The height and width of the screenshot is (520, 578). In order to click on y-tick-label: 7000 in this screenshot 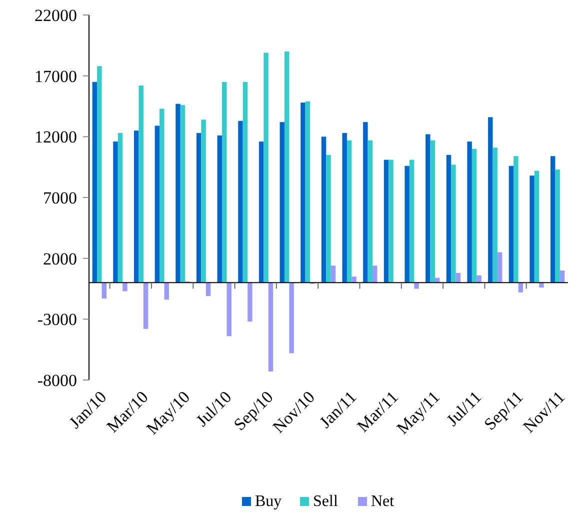, I will do `click(60, 198)`.